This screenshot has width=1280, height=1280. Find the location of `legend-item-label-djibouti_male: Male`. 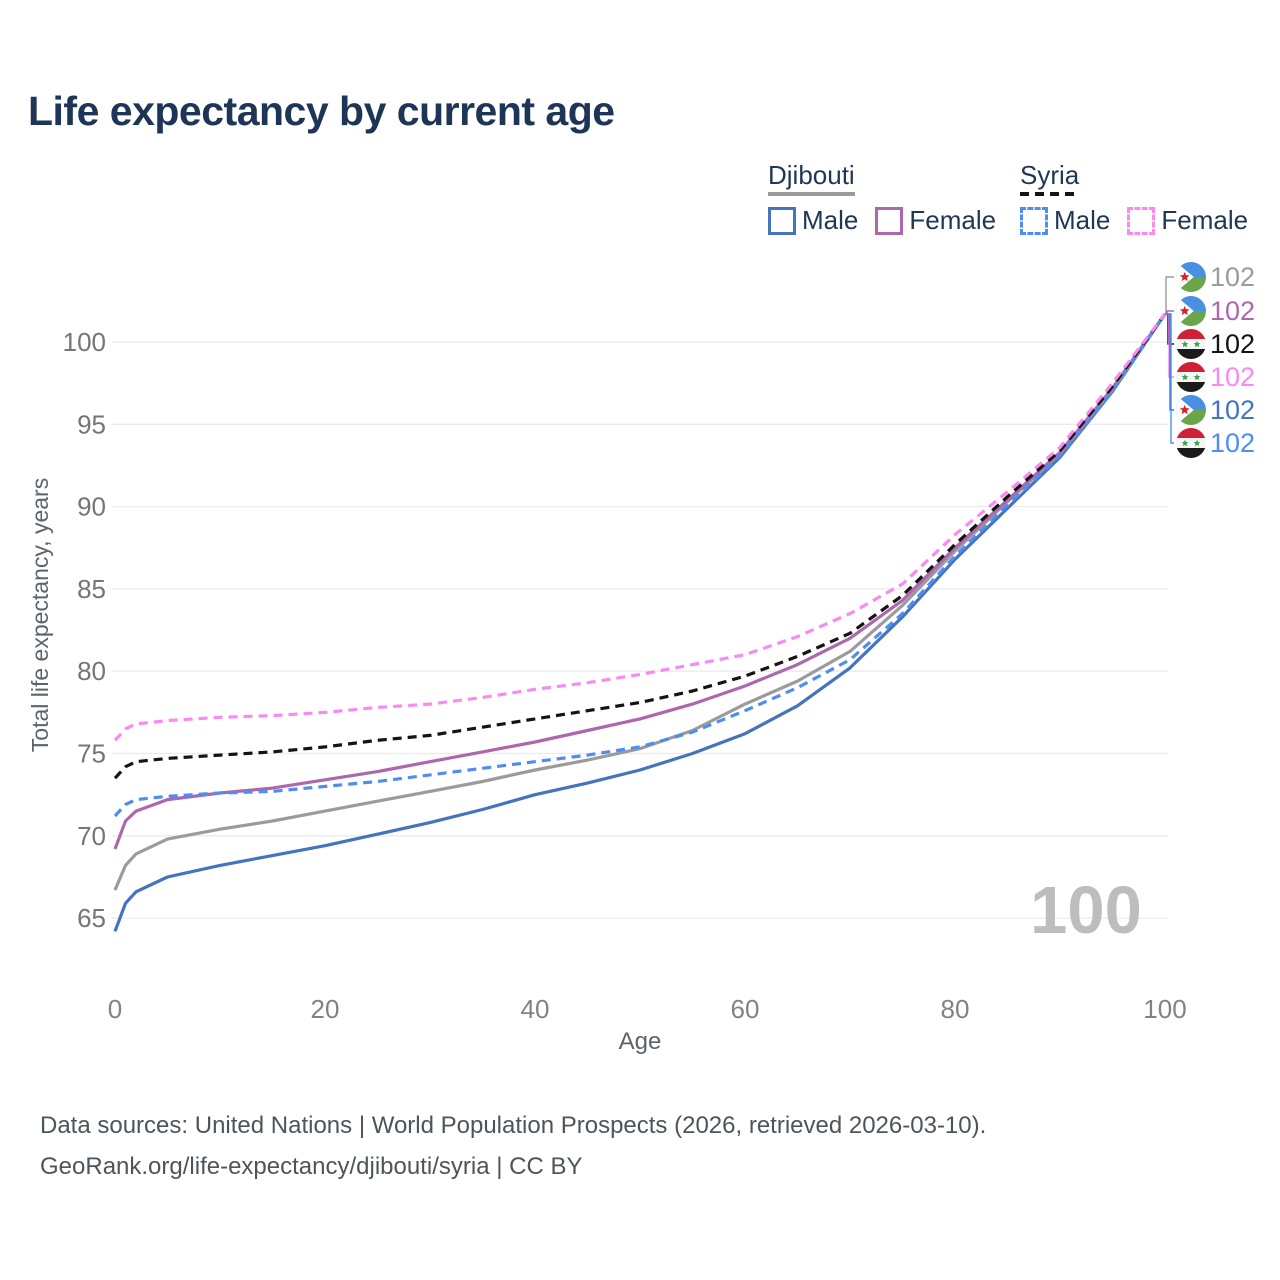

legend-item-label-djibouti_male: Male is located at coordinates (830, 220).